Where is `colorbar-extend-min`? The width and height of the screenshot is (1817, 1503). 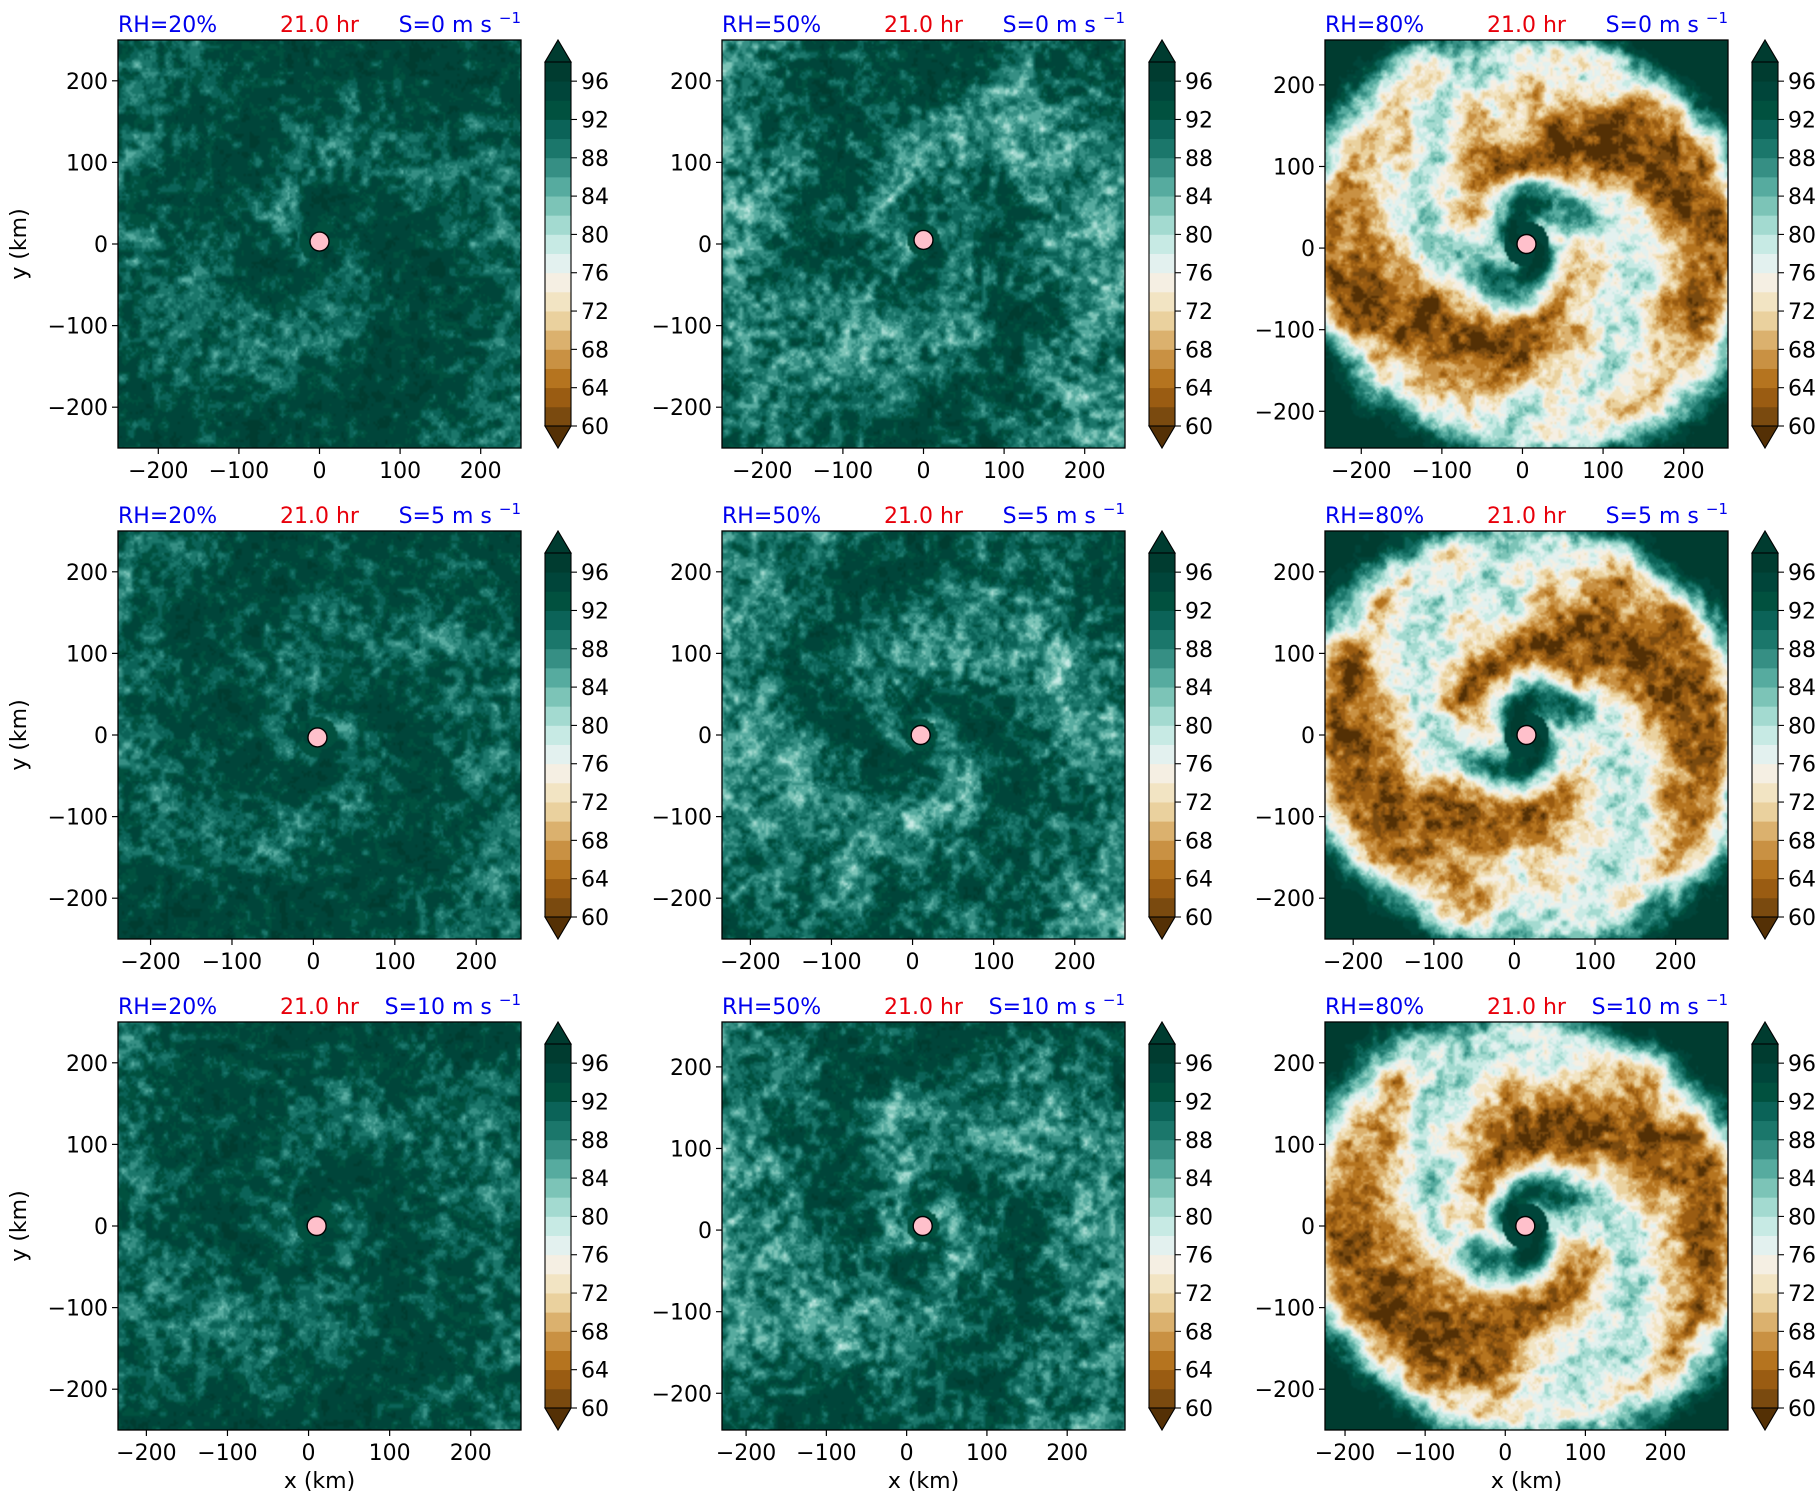
colorbar-extend-min is located at coordinates (558, 437).